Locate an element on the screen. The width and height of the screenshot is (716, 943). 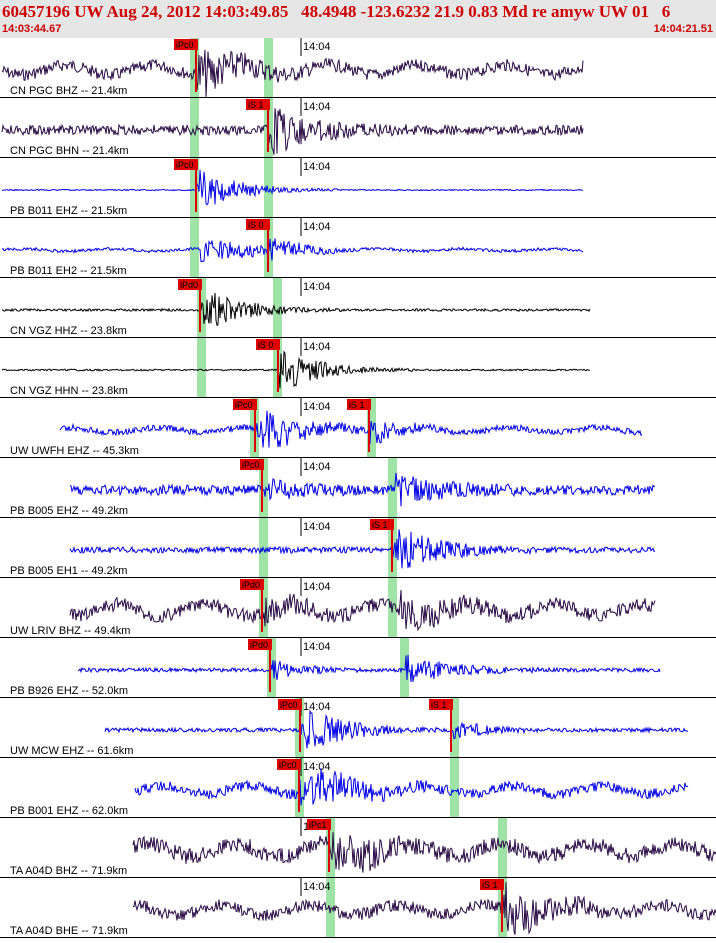
trace-panel: 14:04 iPc0 PB B005 EHZ -- 49.2km is located at coordinates (358, 488).